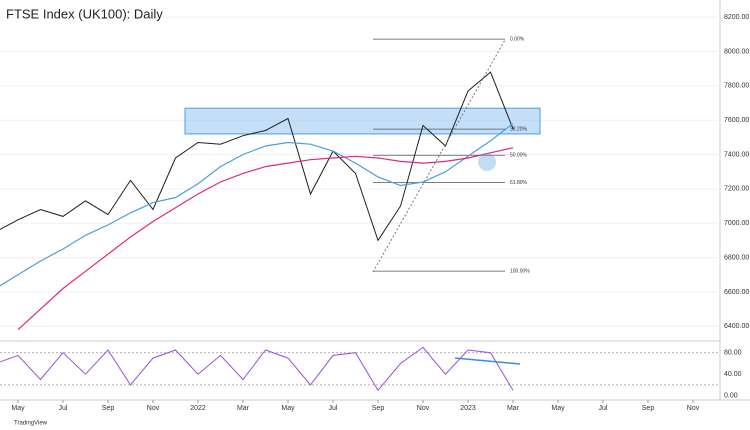 The width and height of the screenshot is (750, 430). I want to click on y-tick-label: 7000.00, so click(736, 223).